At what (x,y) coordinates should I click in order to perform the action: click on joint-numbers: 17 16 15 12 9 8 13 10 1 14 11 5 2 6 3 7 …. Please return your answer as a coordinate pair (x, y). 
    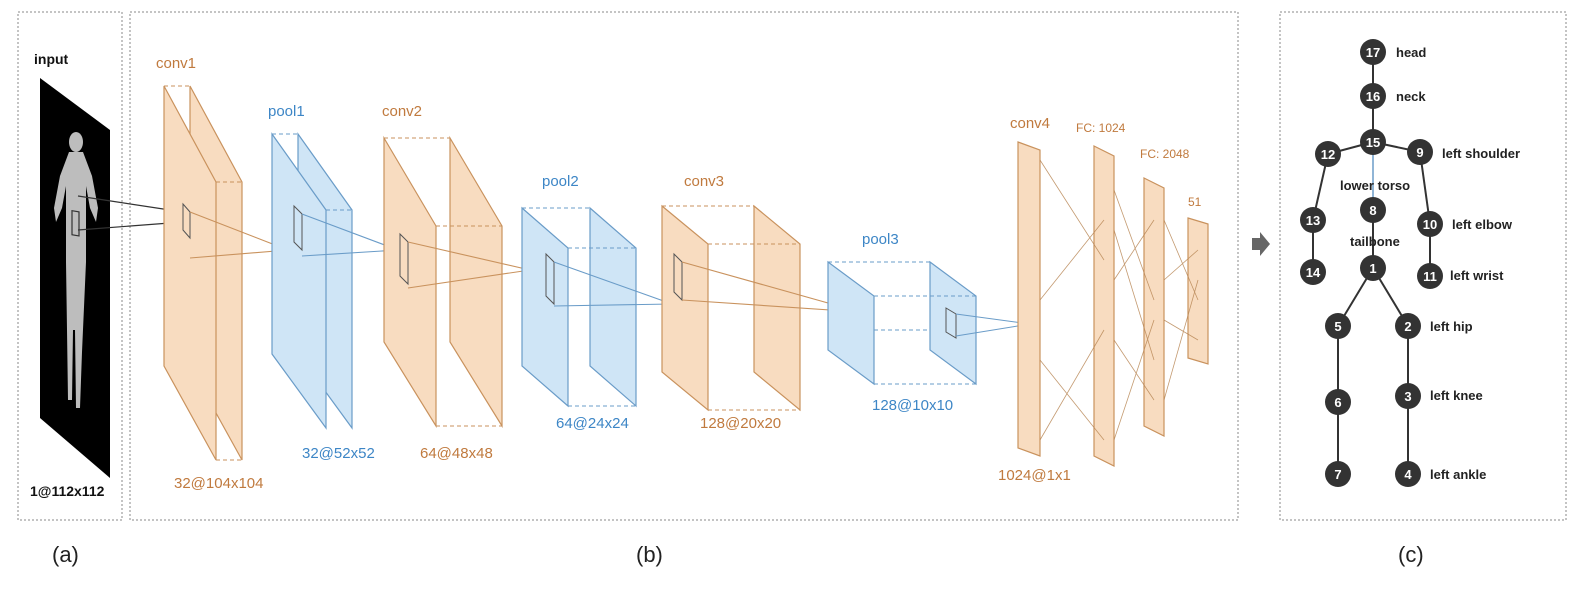
    Looking at the image, I should click on (1371, 263).